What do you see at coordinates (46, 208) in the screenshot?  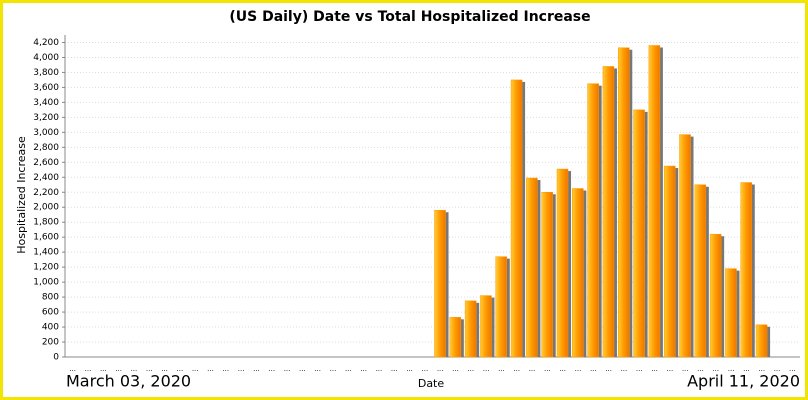 I see `y-tick-label: 2,000` at bounding box center [46, 208].